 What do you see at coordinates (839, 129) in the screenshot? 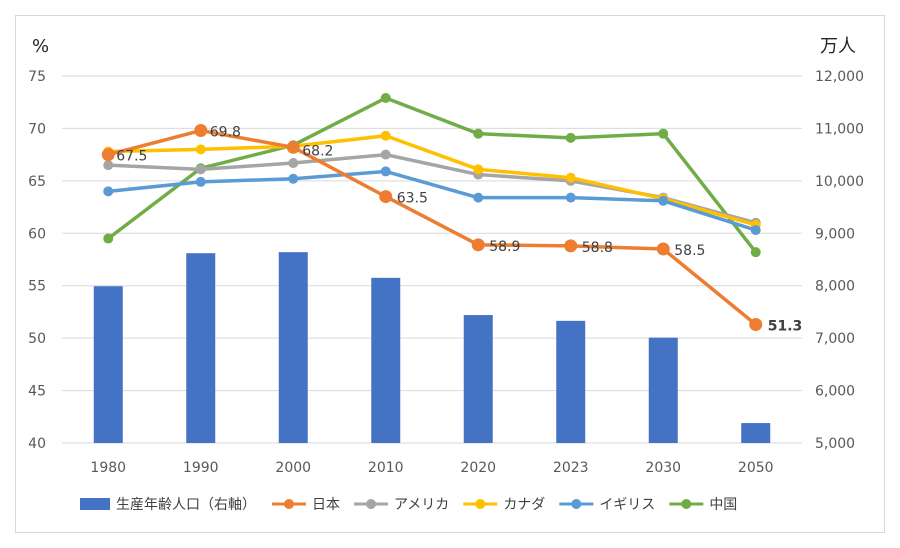
I see `right-axis-tick-label: 11,000` at bounding box center [839, 129].